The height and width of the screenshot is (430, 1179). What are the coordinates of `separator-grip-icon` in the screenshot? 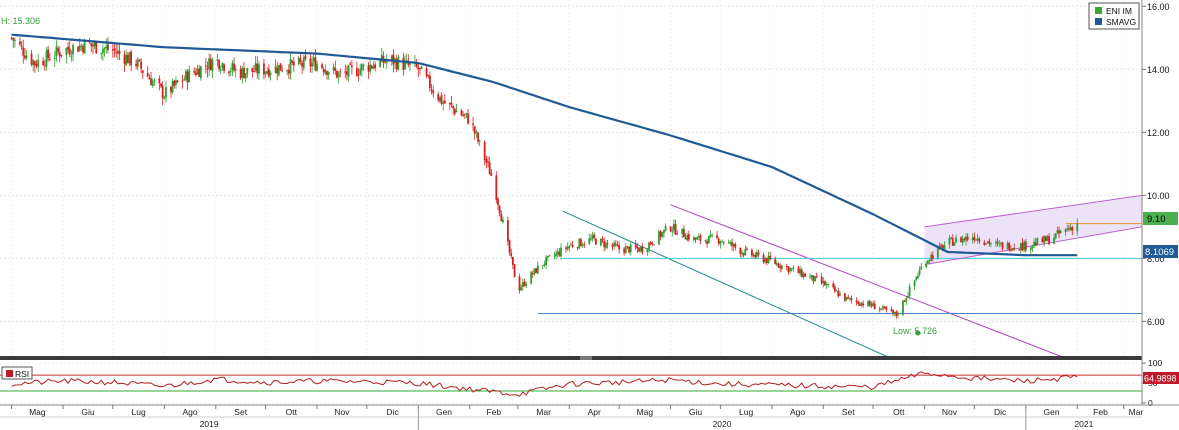 It's located at (586, 358).